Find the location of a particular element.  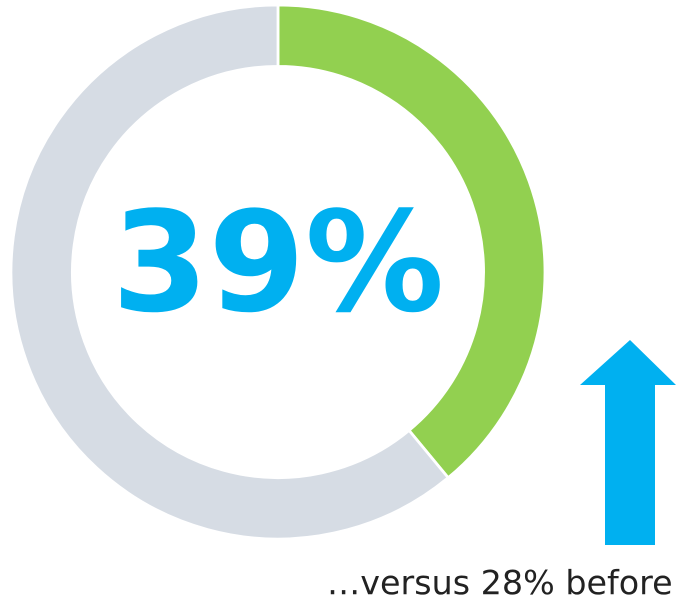

text: …versus 28% before is located at coordinates (500, 581).